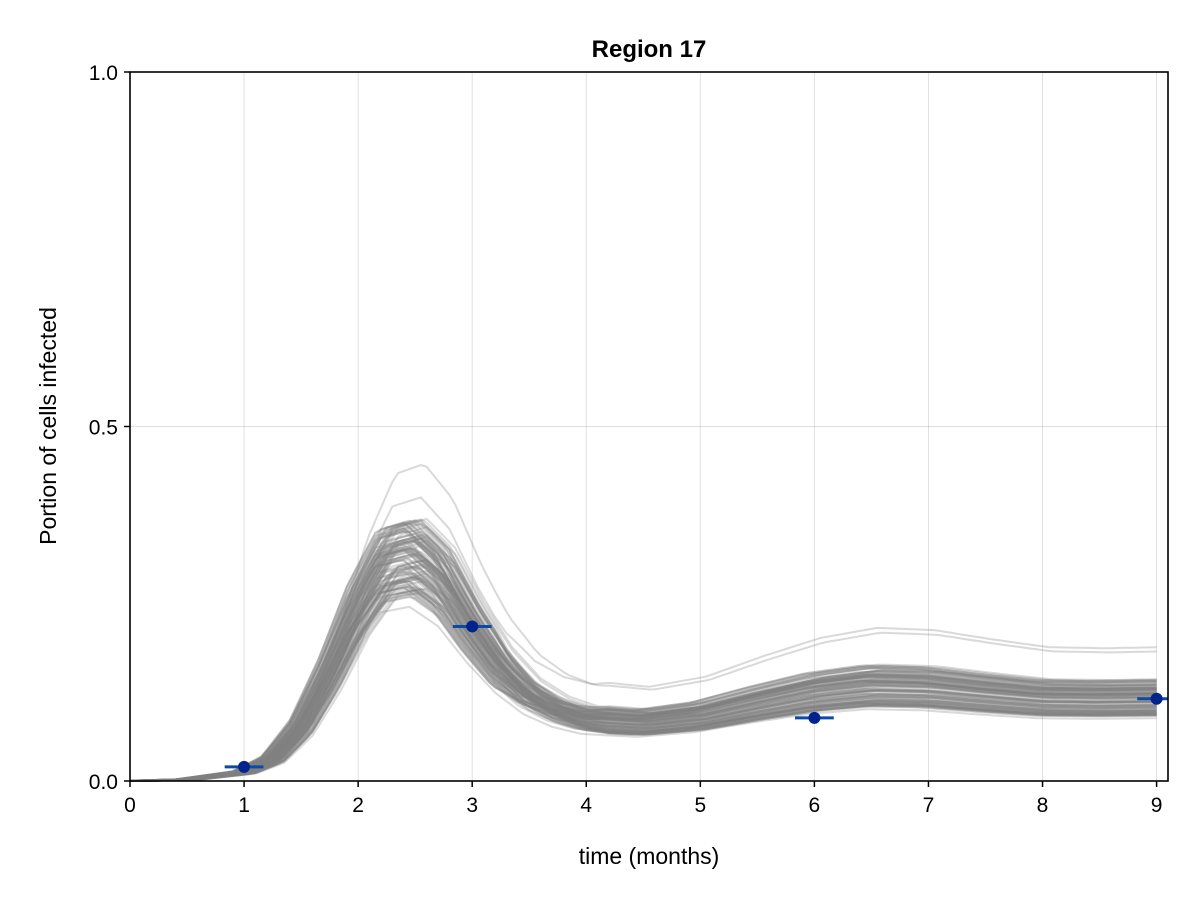 This screenshot has height=900, width=1200. I want to click on y-axis-label: Portion of cells infected, so click(48, 426).